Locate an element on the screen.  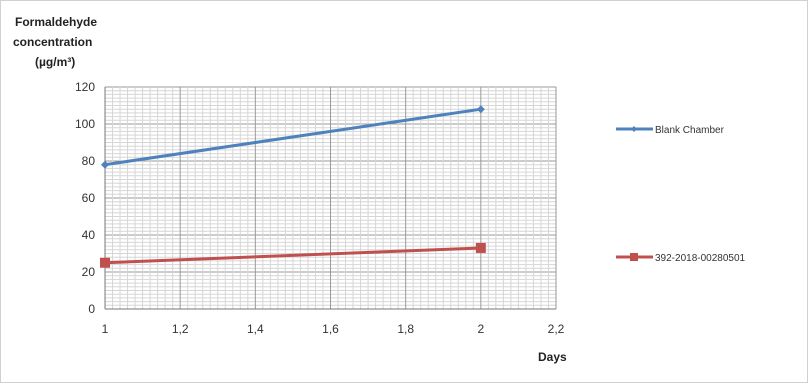
legend-item: Blank Chamber is located at coordinates (670, 130).